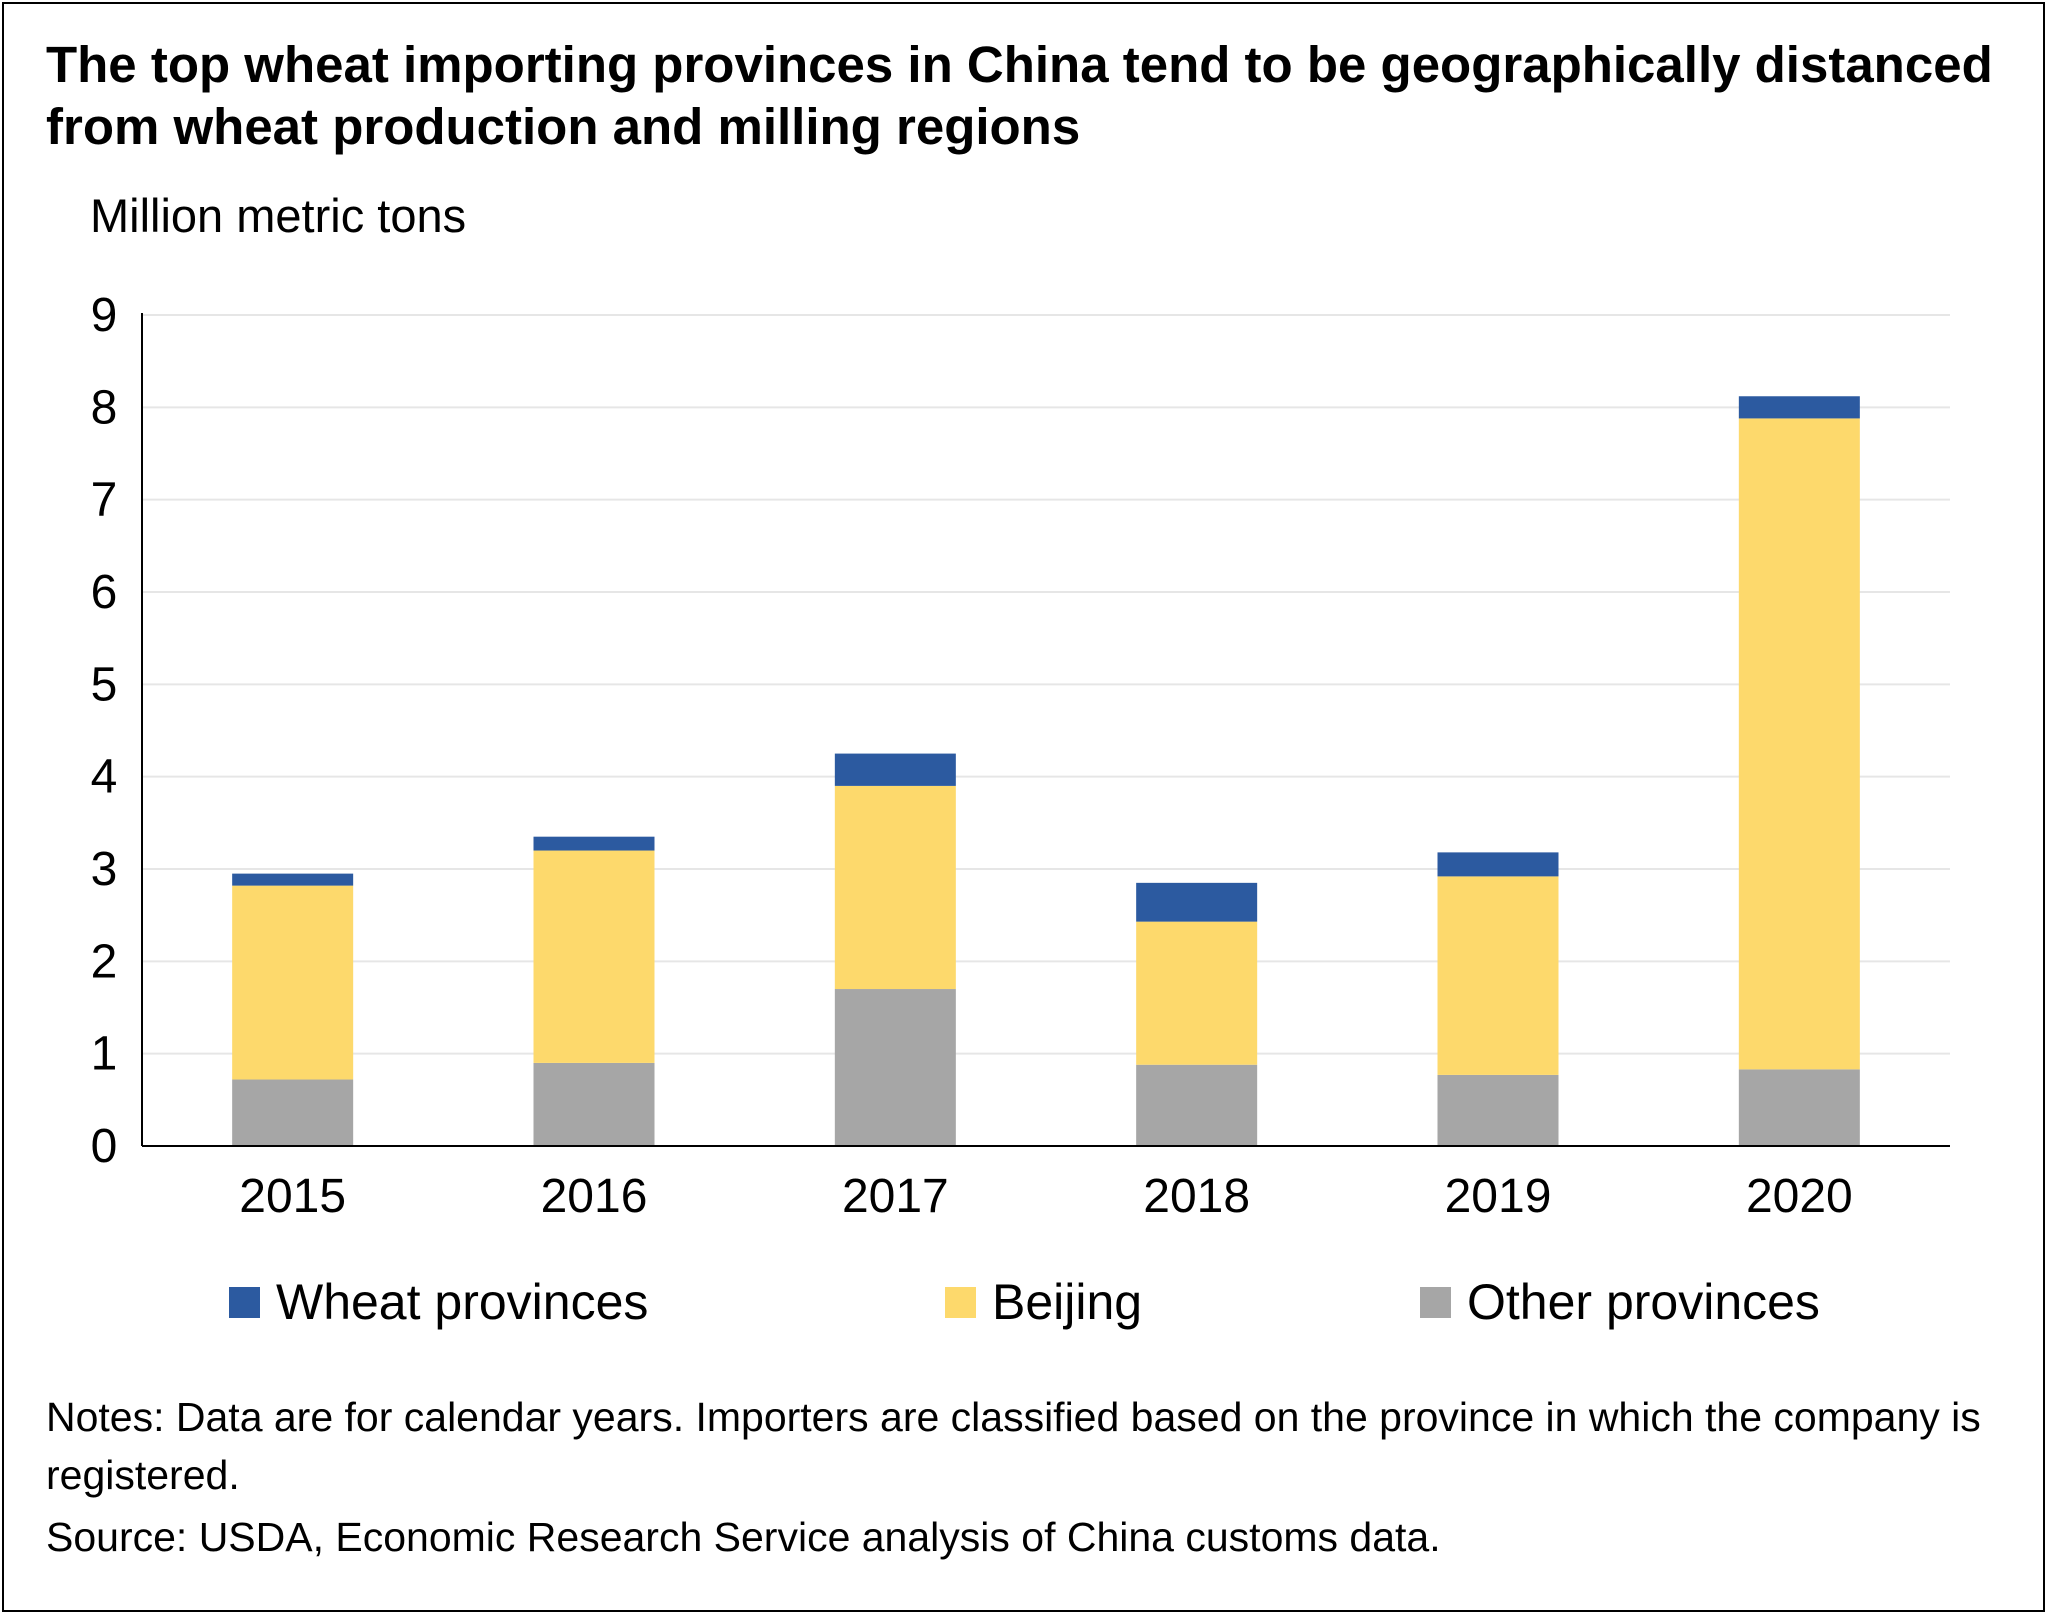 This screenshot has height=1616, width=2049. What do you see at coordinates (293, 879) in the screenshot?
I see `bar-segment-wheat-provinces-2015` at bounding box center [293, 879].